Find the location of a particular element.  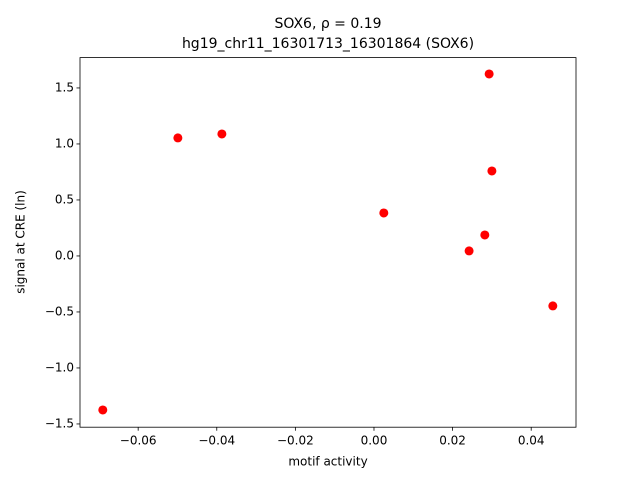

chart-subtitle: hg19_chr11_16301713_16301864 (SOX6) is located at coordinates (328, 44).